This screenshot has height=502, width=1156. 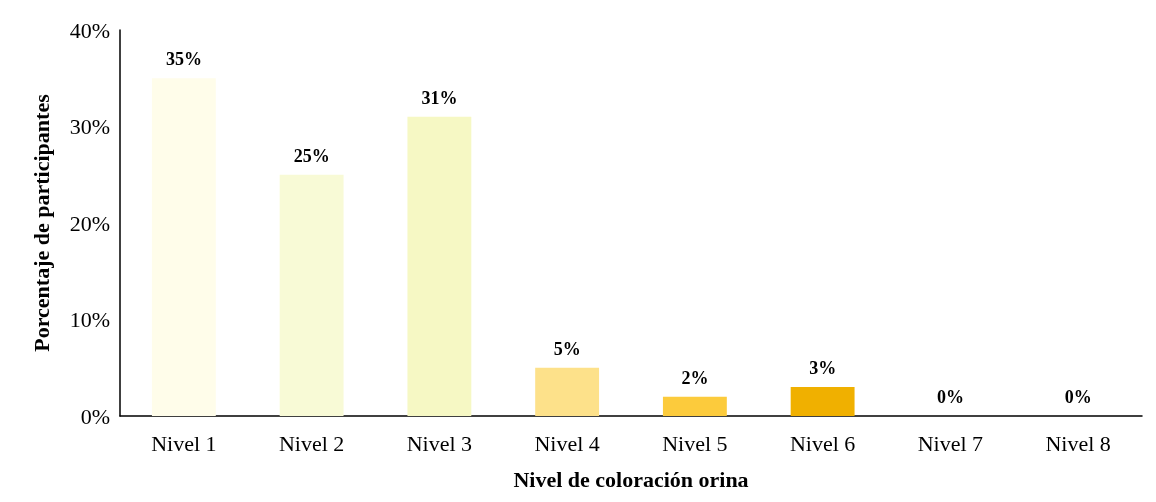 I want to click on y-axis-title: Porcentaje de participantes, so click(x=41, y=222).